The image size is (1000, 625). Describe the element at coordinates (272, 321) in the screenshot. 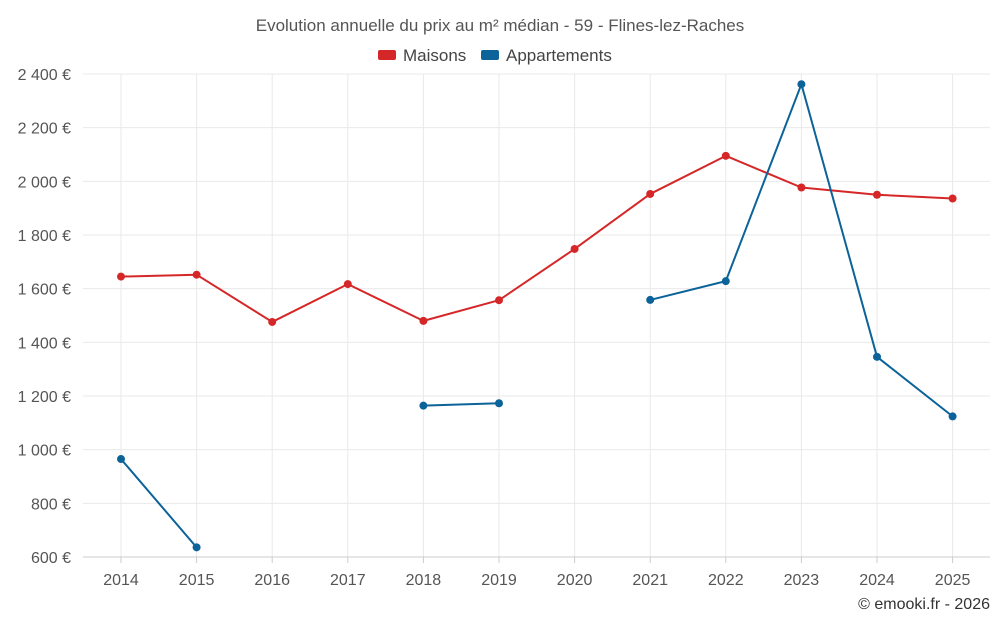

I see `data-point-maisons-2016` at that location.